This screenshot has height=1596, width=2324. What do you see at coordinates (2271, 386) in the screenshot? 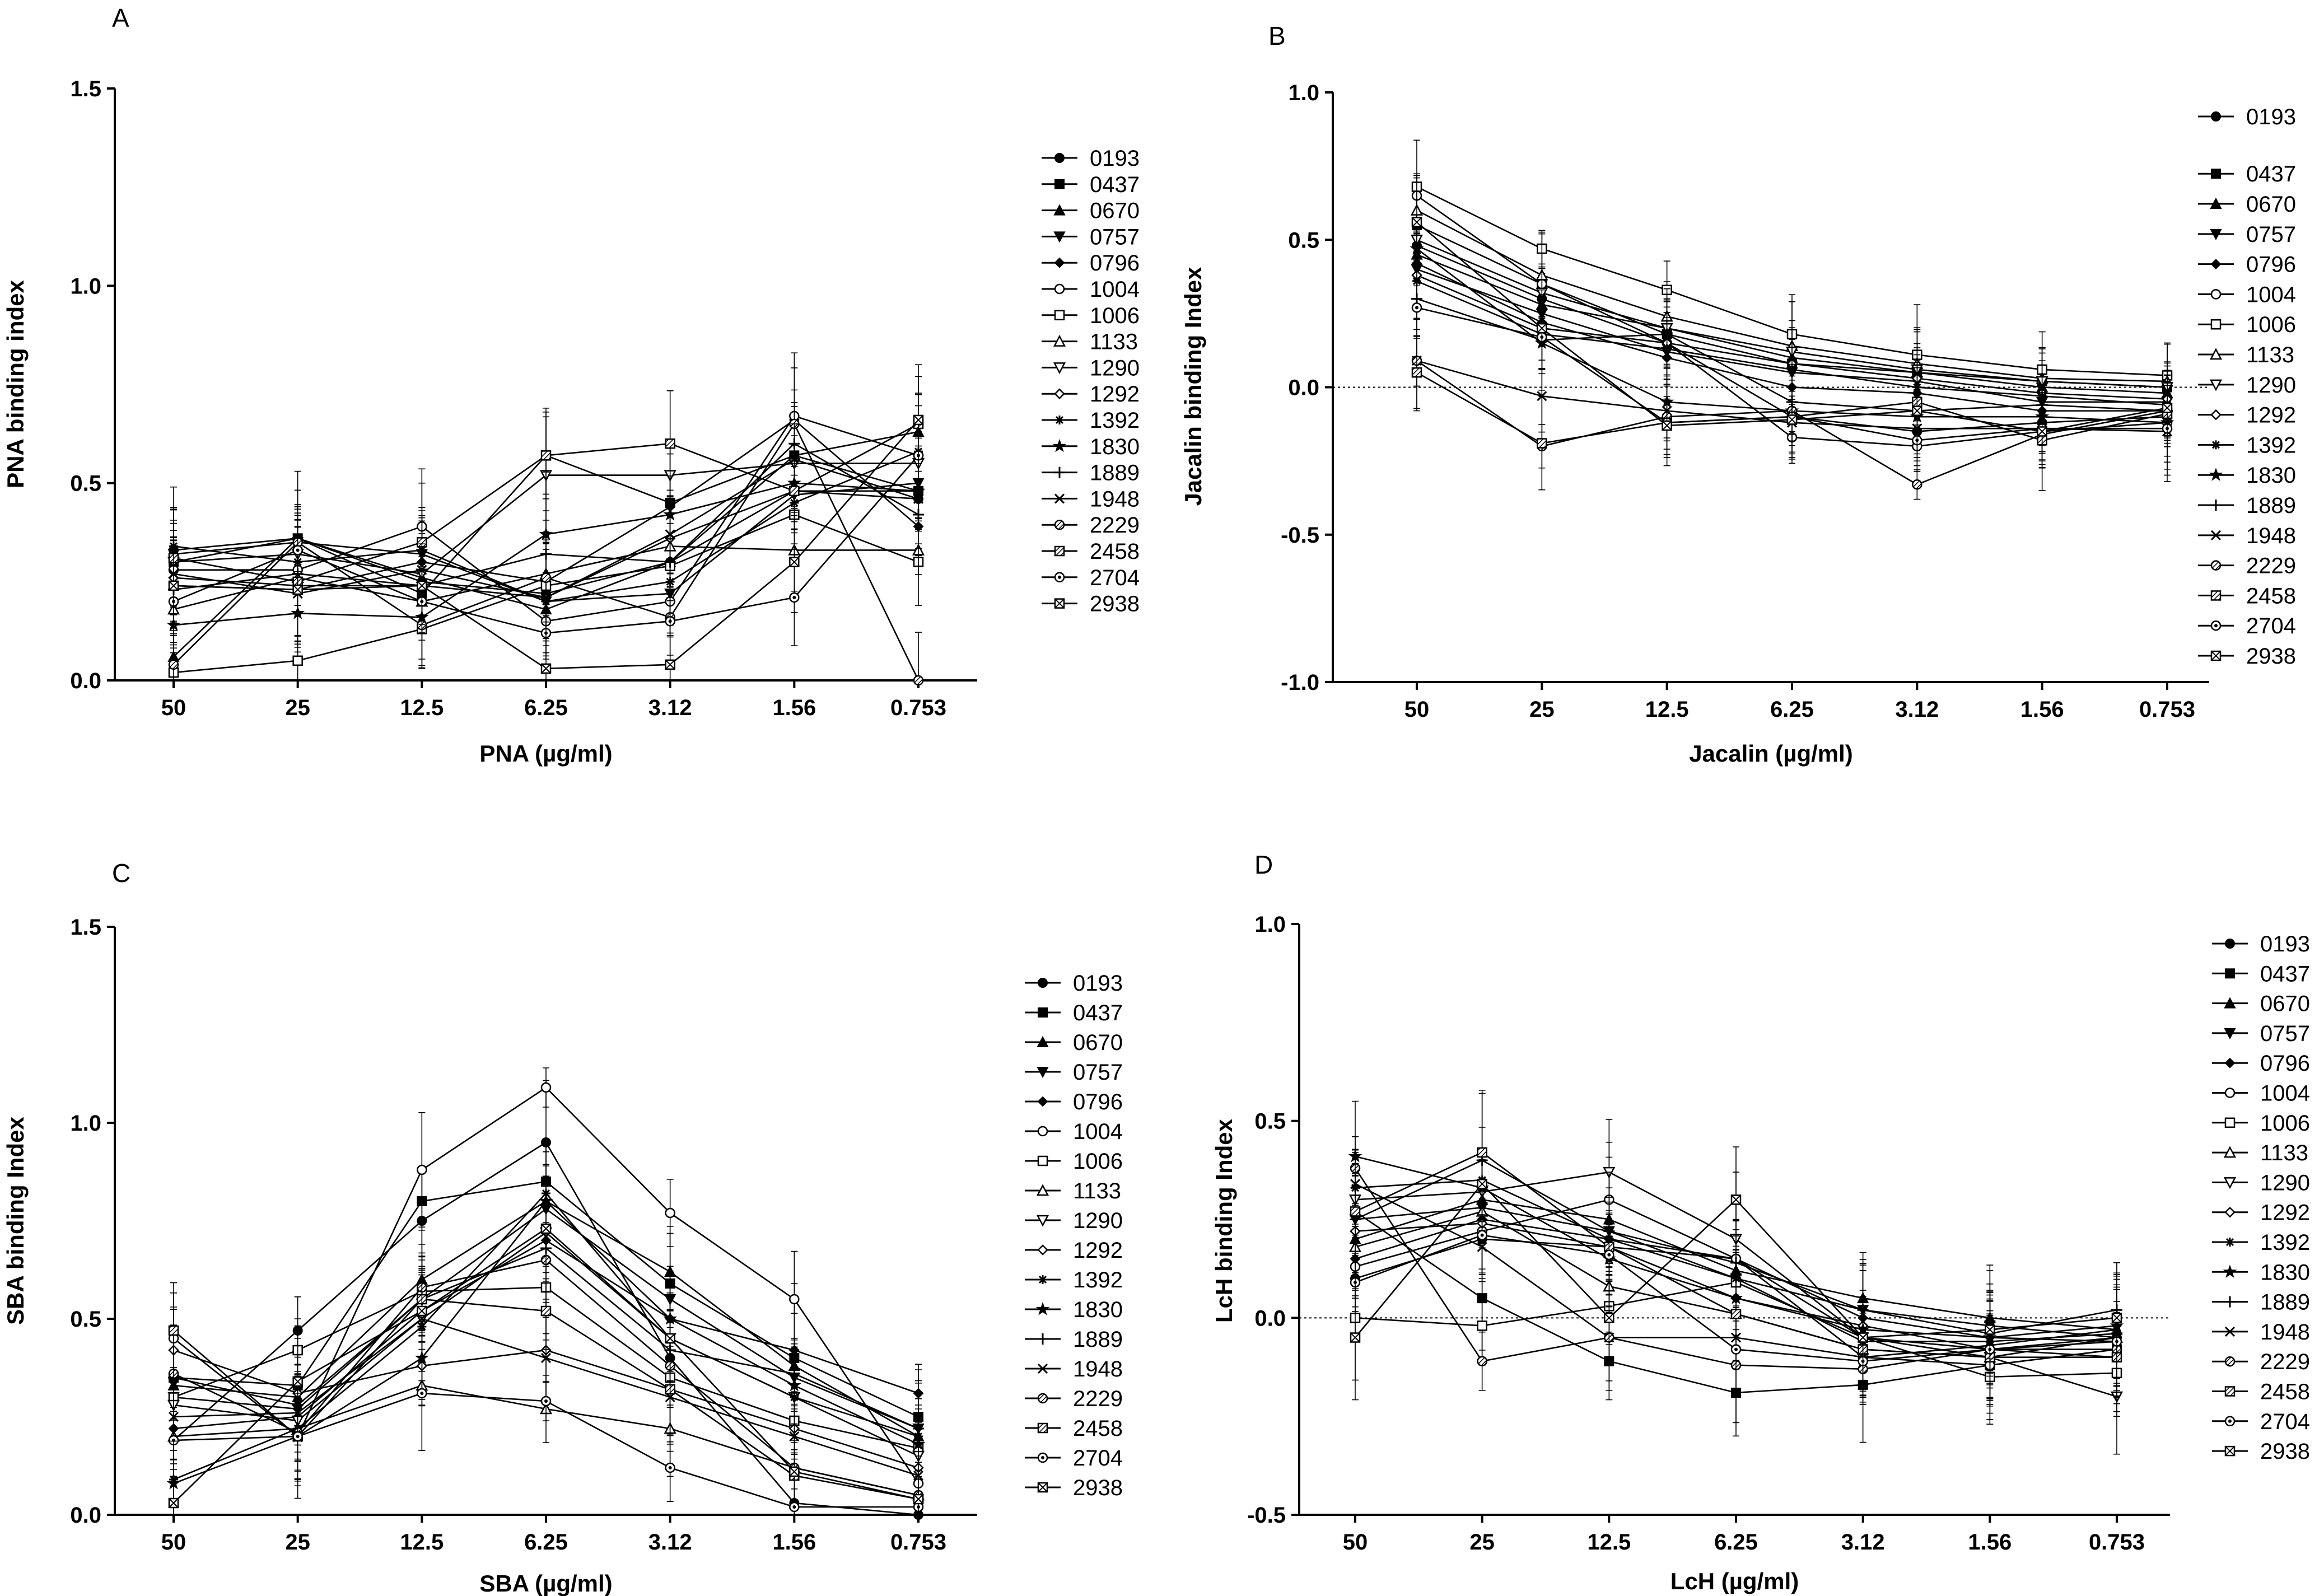
I see `legend-label: 1290` at bounding box center [2271, 386].